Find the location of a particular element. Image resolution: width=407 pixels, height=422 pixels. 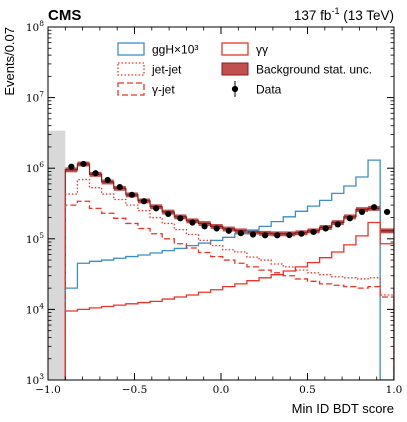

lumi-energy: (13 TeV) is located at coordinates (366, 15).